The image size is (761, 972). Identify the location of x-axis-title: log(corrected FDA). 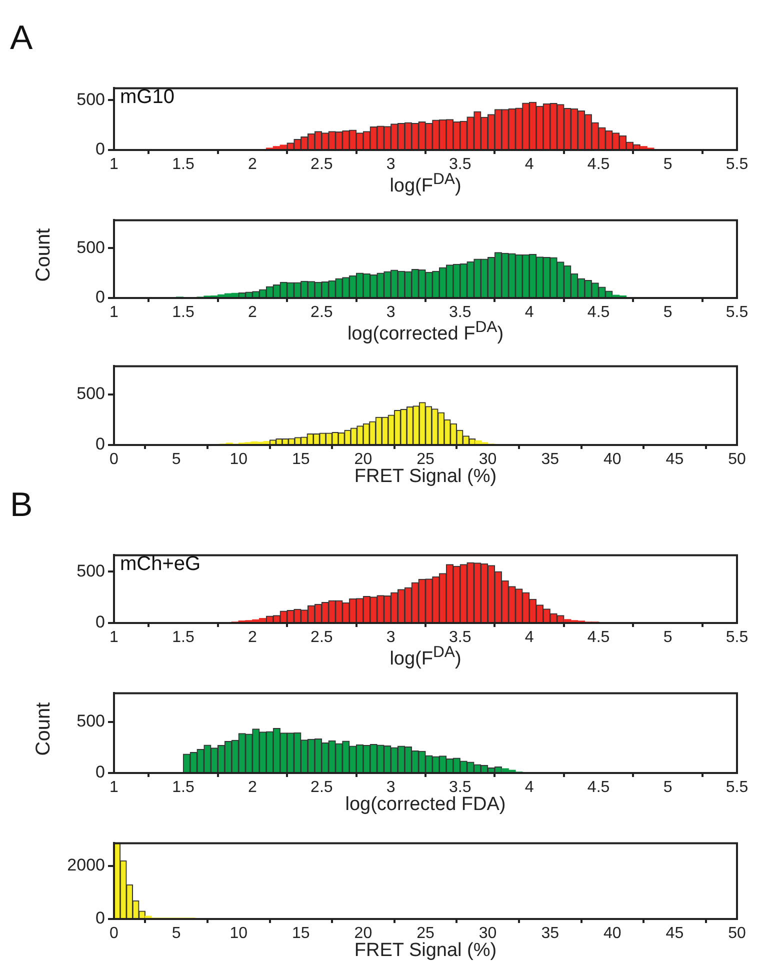
(425, 804).